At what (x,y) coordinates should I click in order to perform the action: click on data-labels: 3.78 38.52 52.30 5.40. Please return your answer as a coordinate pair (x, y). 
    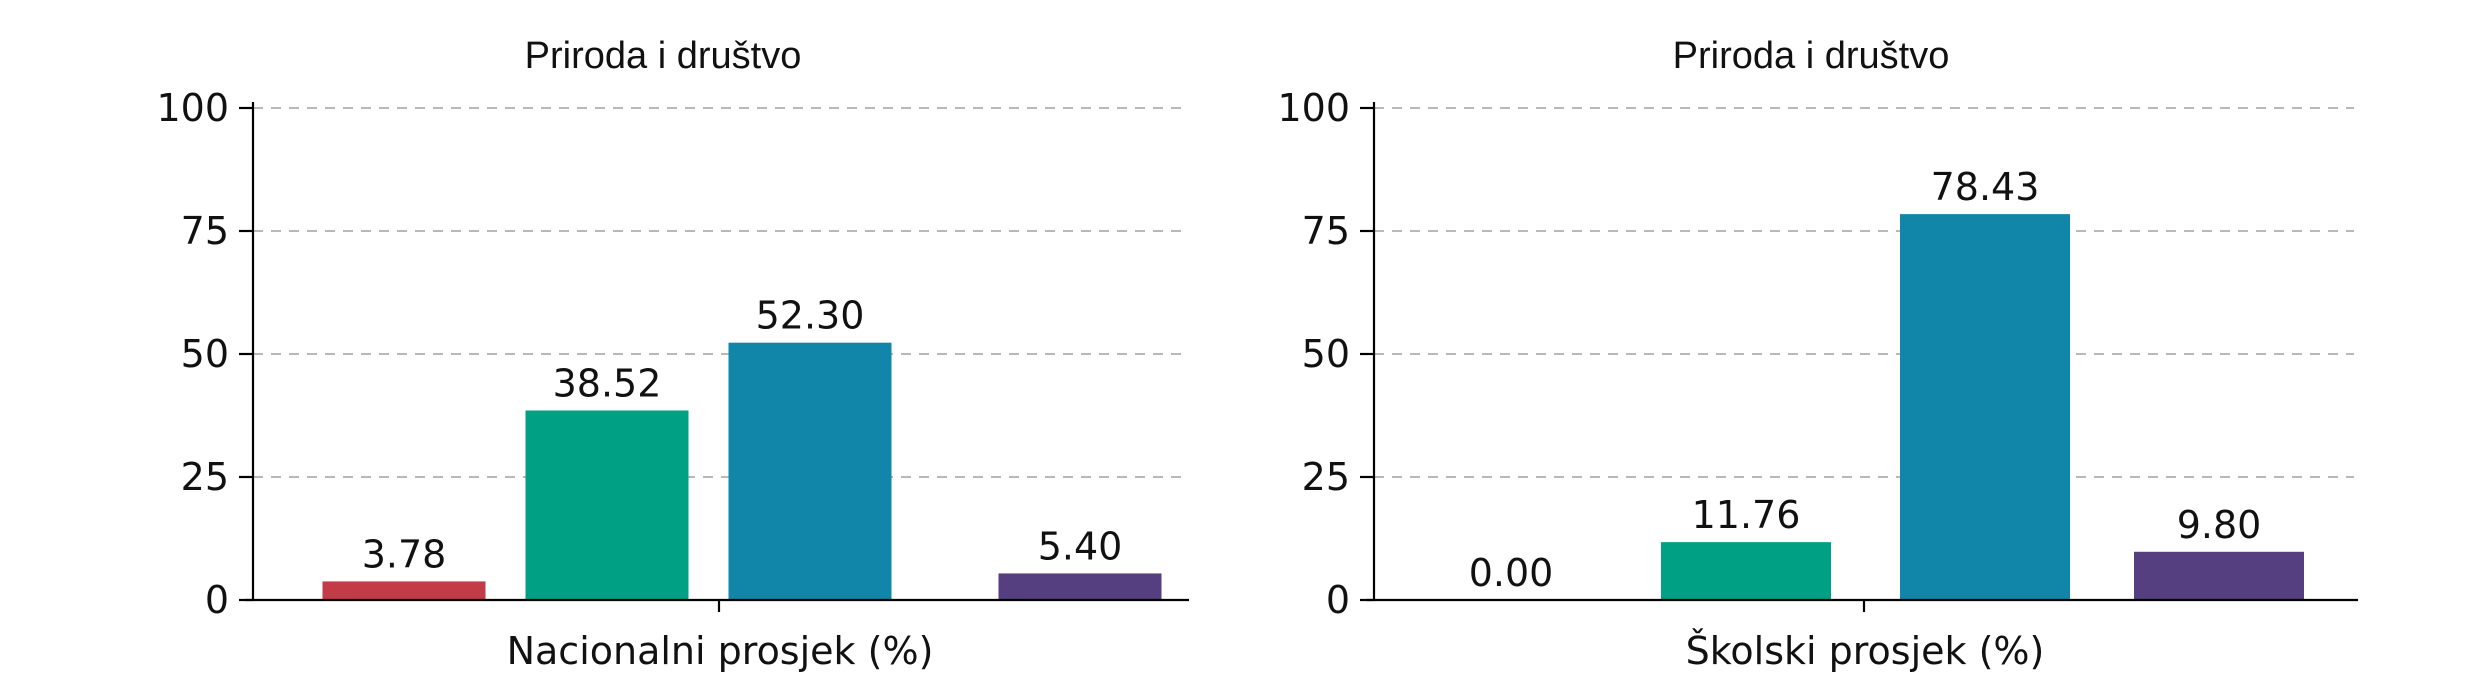
    Looking at the image, I should click on (742, 435).